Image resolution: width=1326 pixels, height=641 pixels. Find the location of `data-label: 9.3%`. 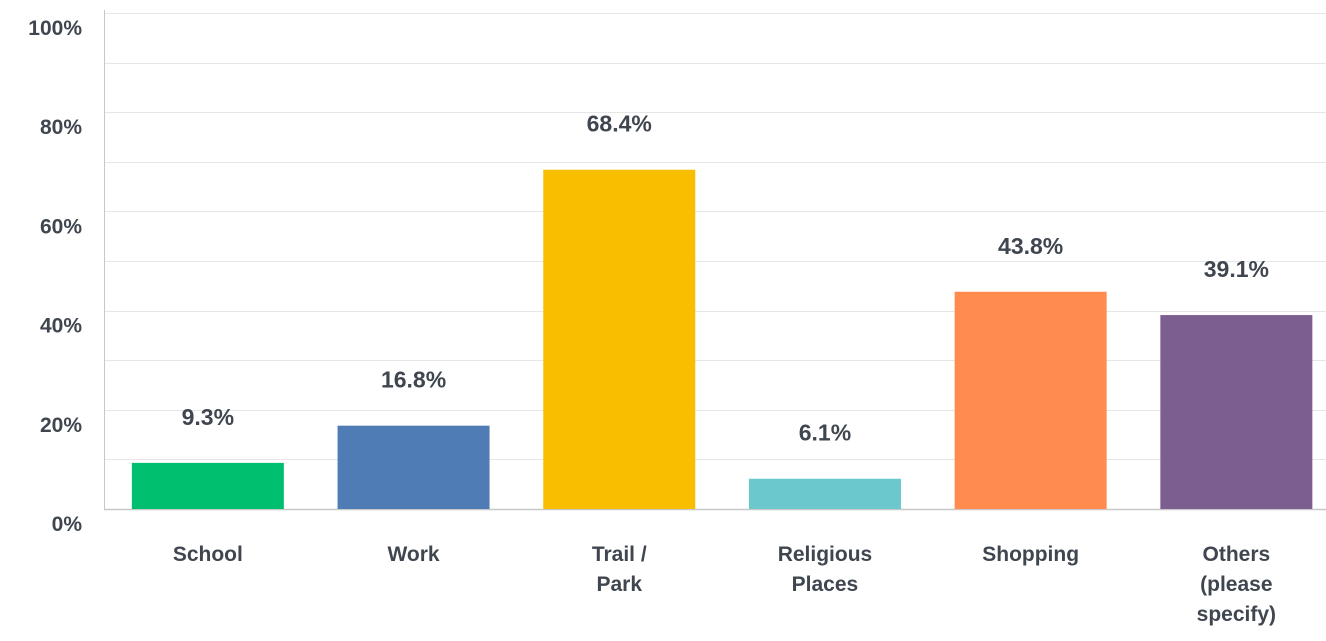

data-label: 9.3% is located at coordinates (208, 417).